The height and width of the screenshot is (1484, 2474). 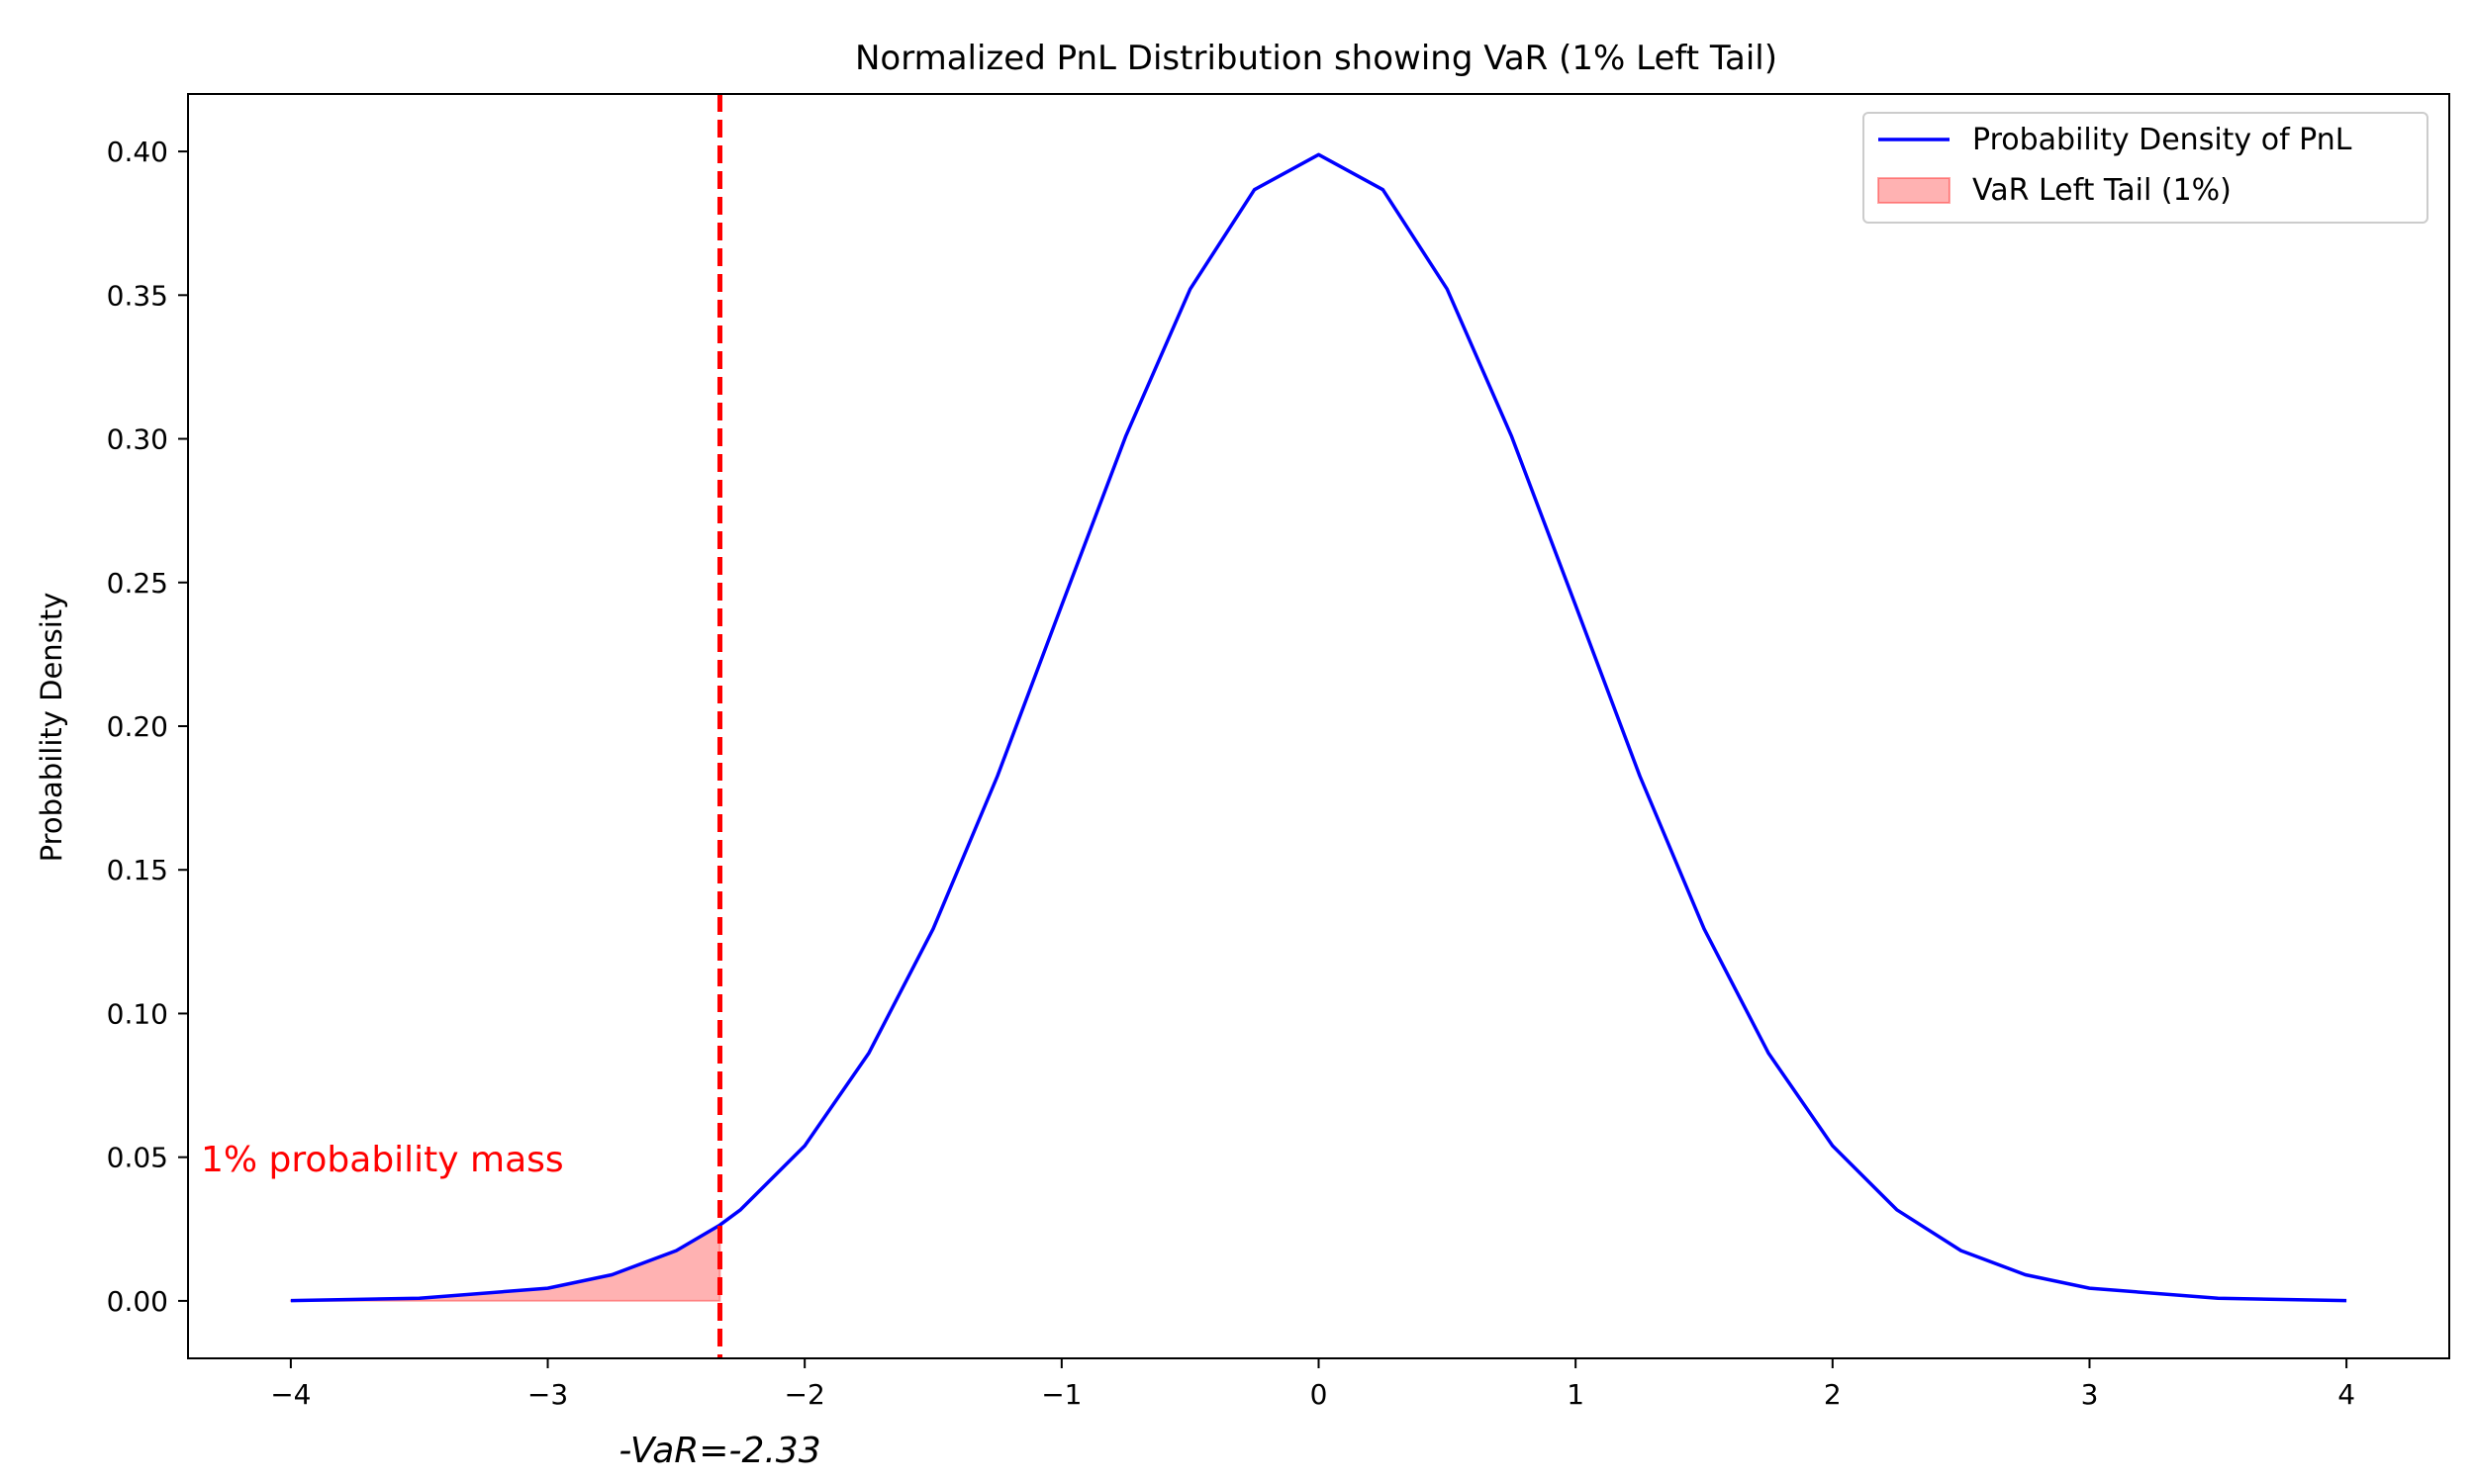 What do you see at coordinates (137, 152) in the screenshot?
I see `y-tick-label: 0.40` at bounding box center [137, 152].